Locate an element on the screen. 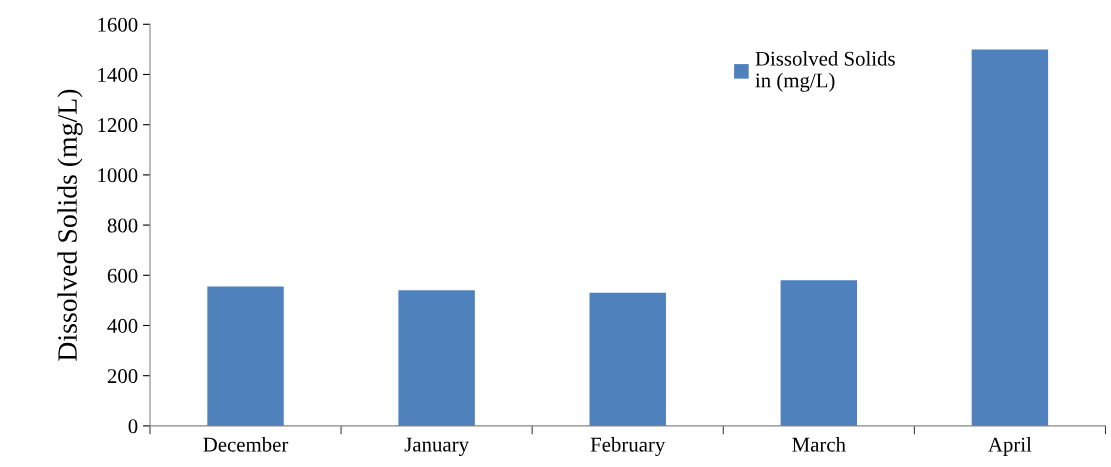  y-tick-label: 1200 is located at coordinates (118, 125).